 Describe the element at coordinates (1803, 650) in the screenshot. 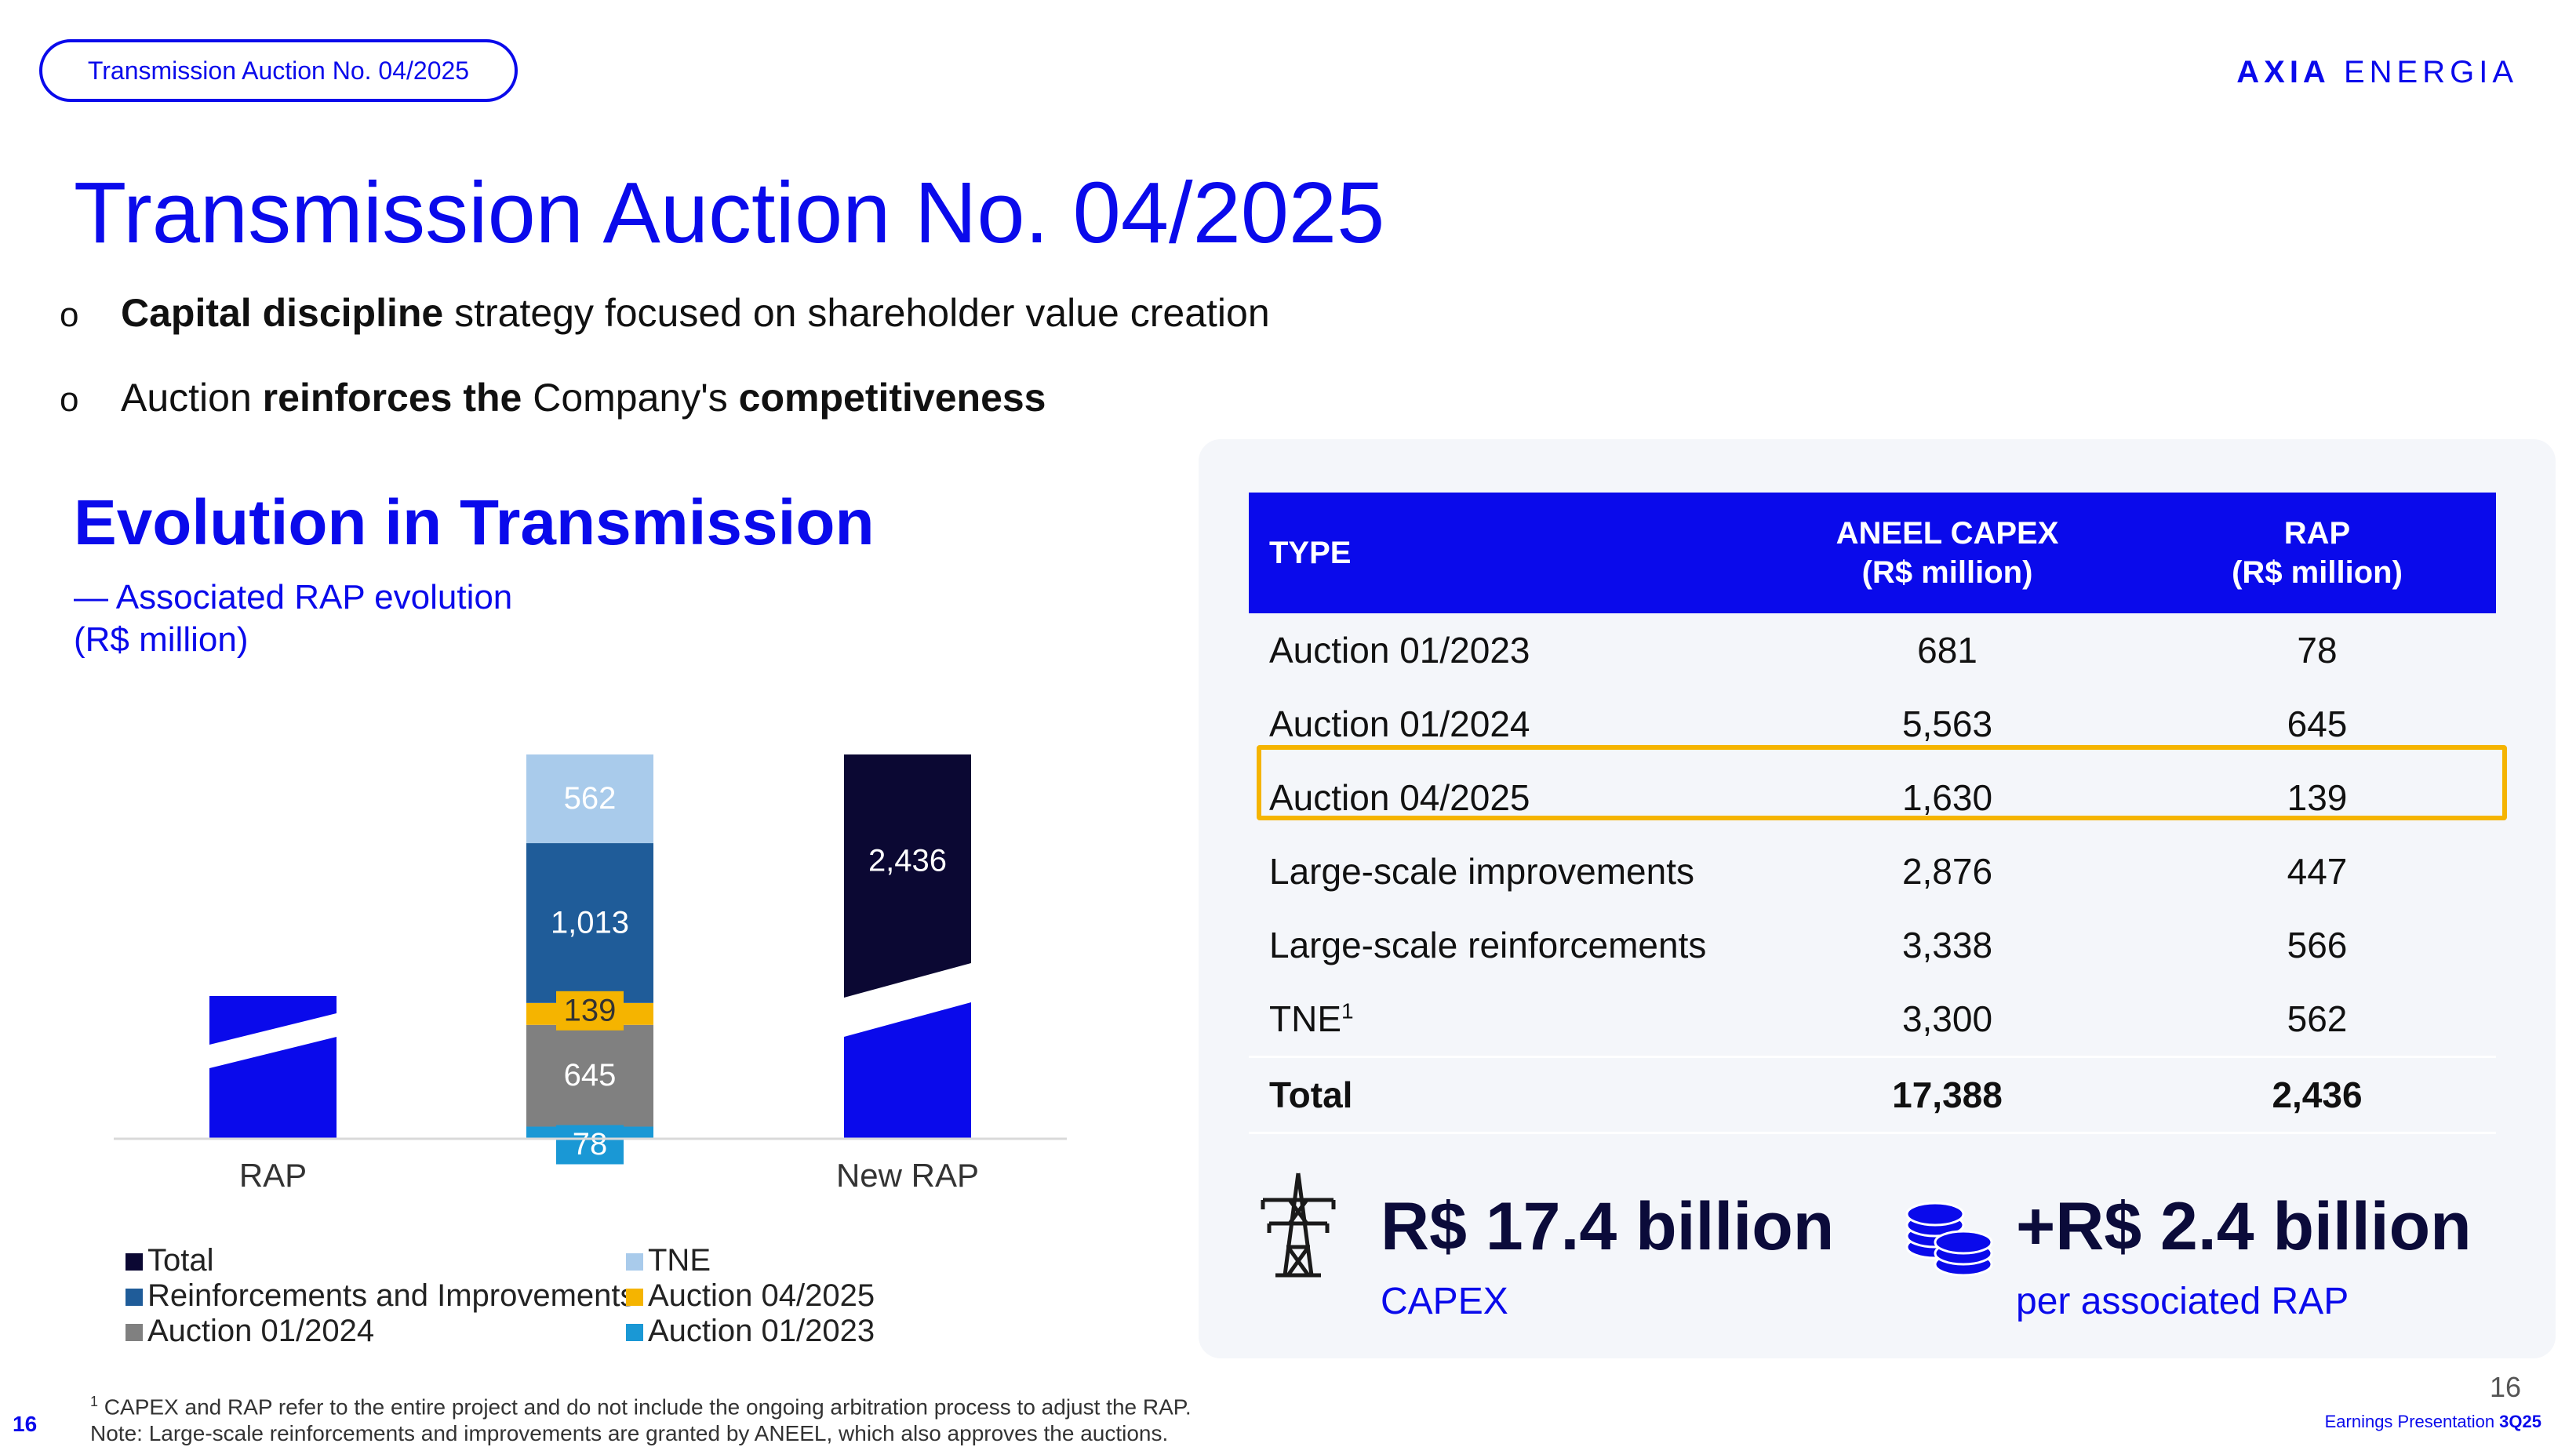

I see `table-row: Auction 01/2023 681 78` at that location.